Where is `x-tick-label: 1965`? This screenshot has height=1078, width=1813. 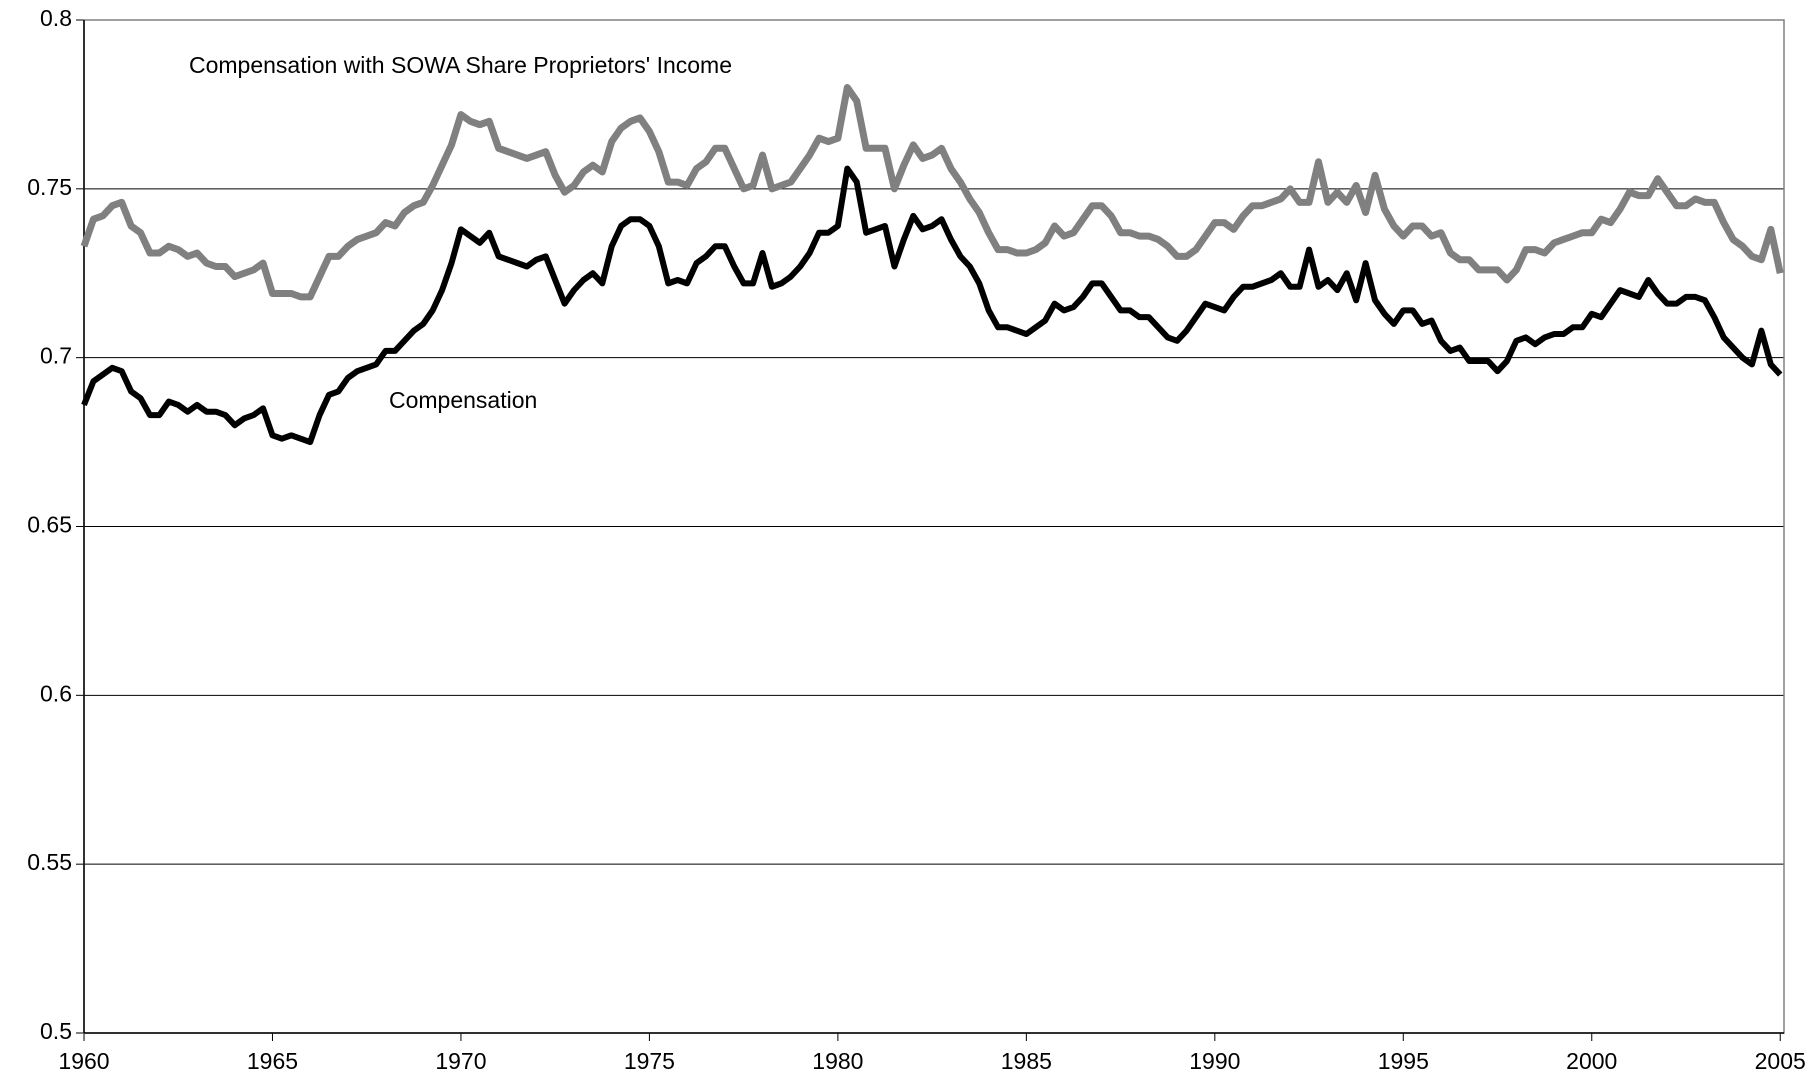
x-tick-label: 1965 is located at coordinates (272, 1061).